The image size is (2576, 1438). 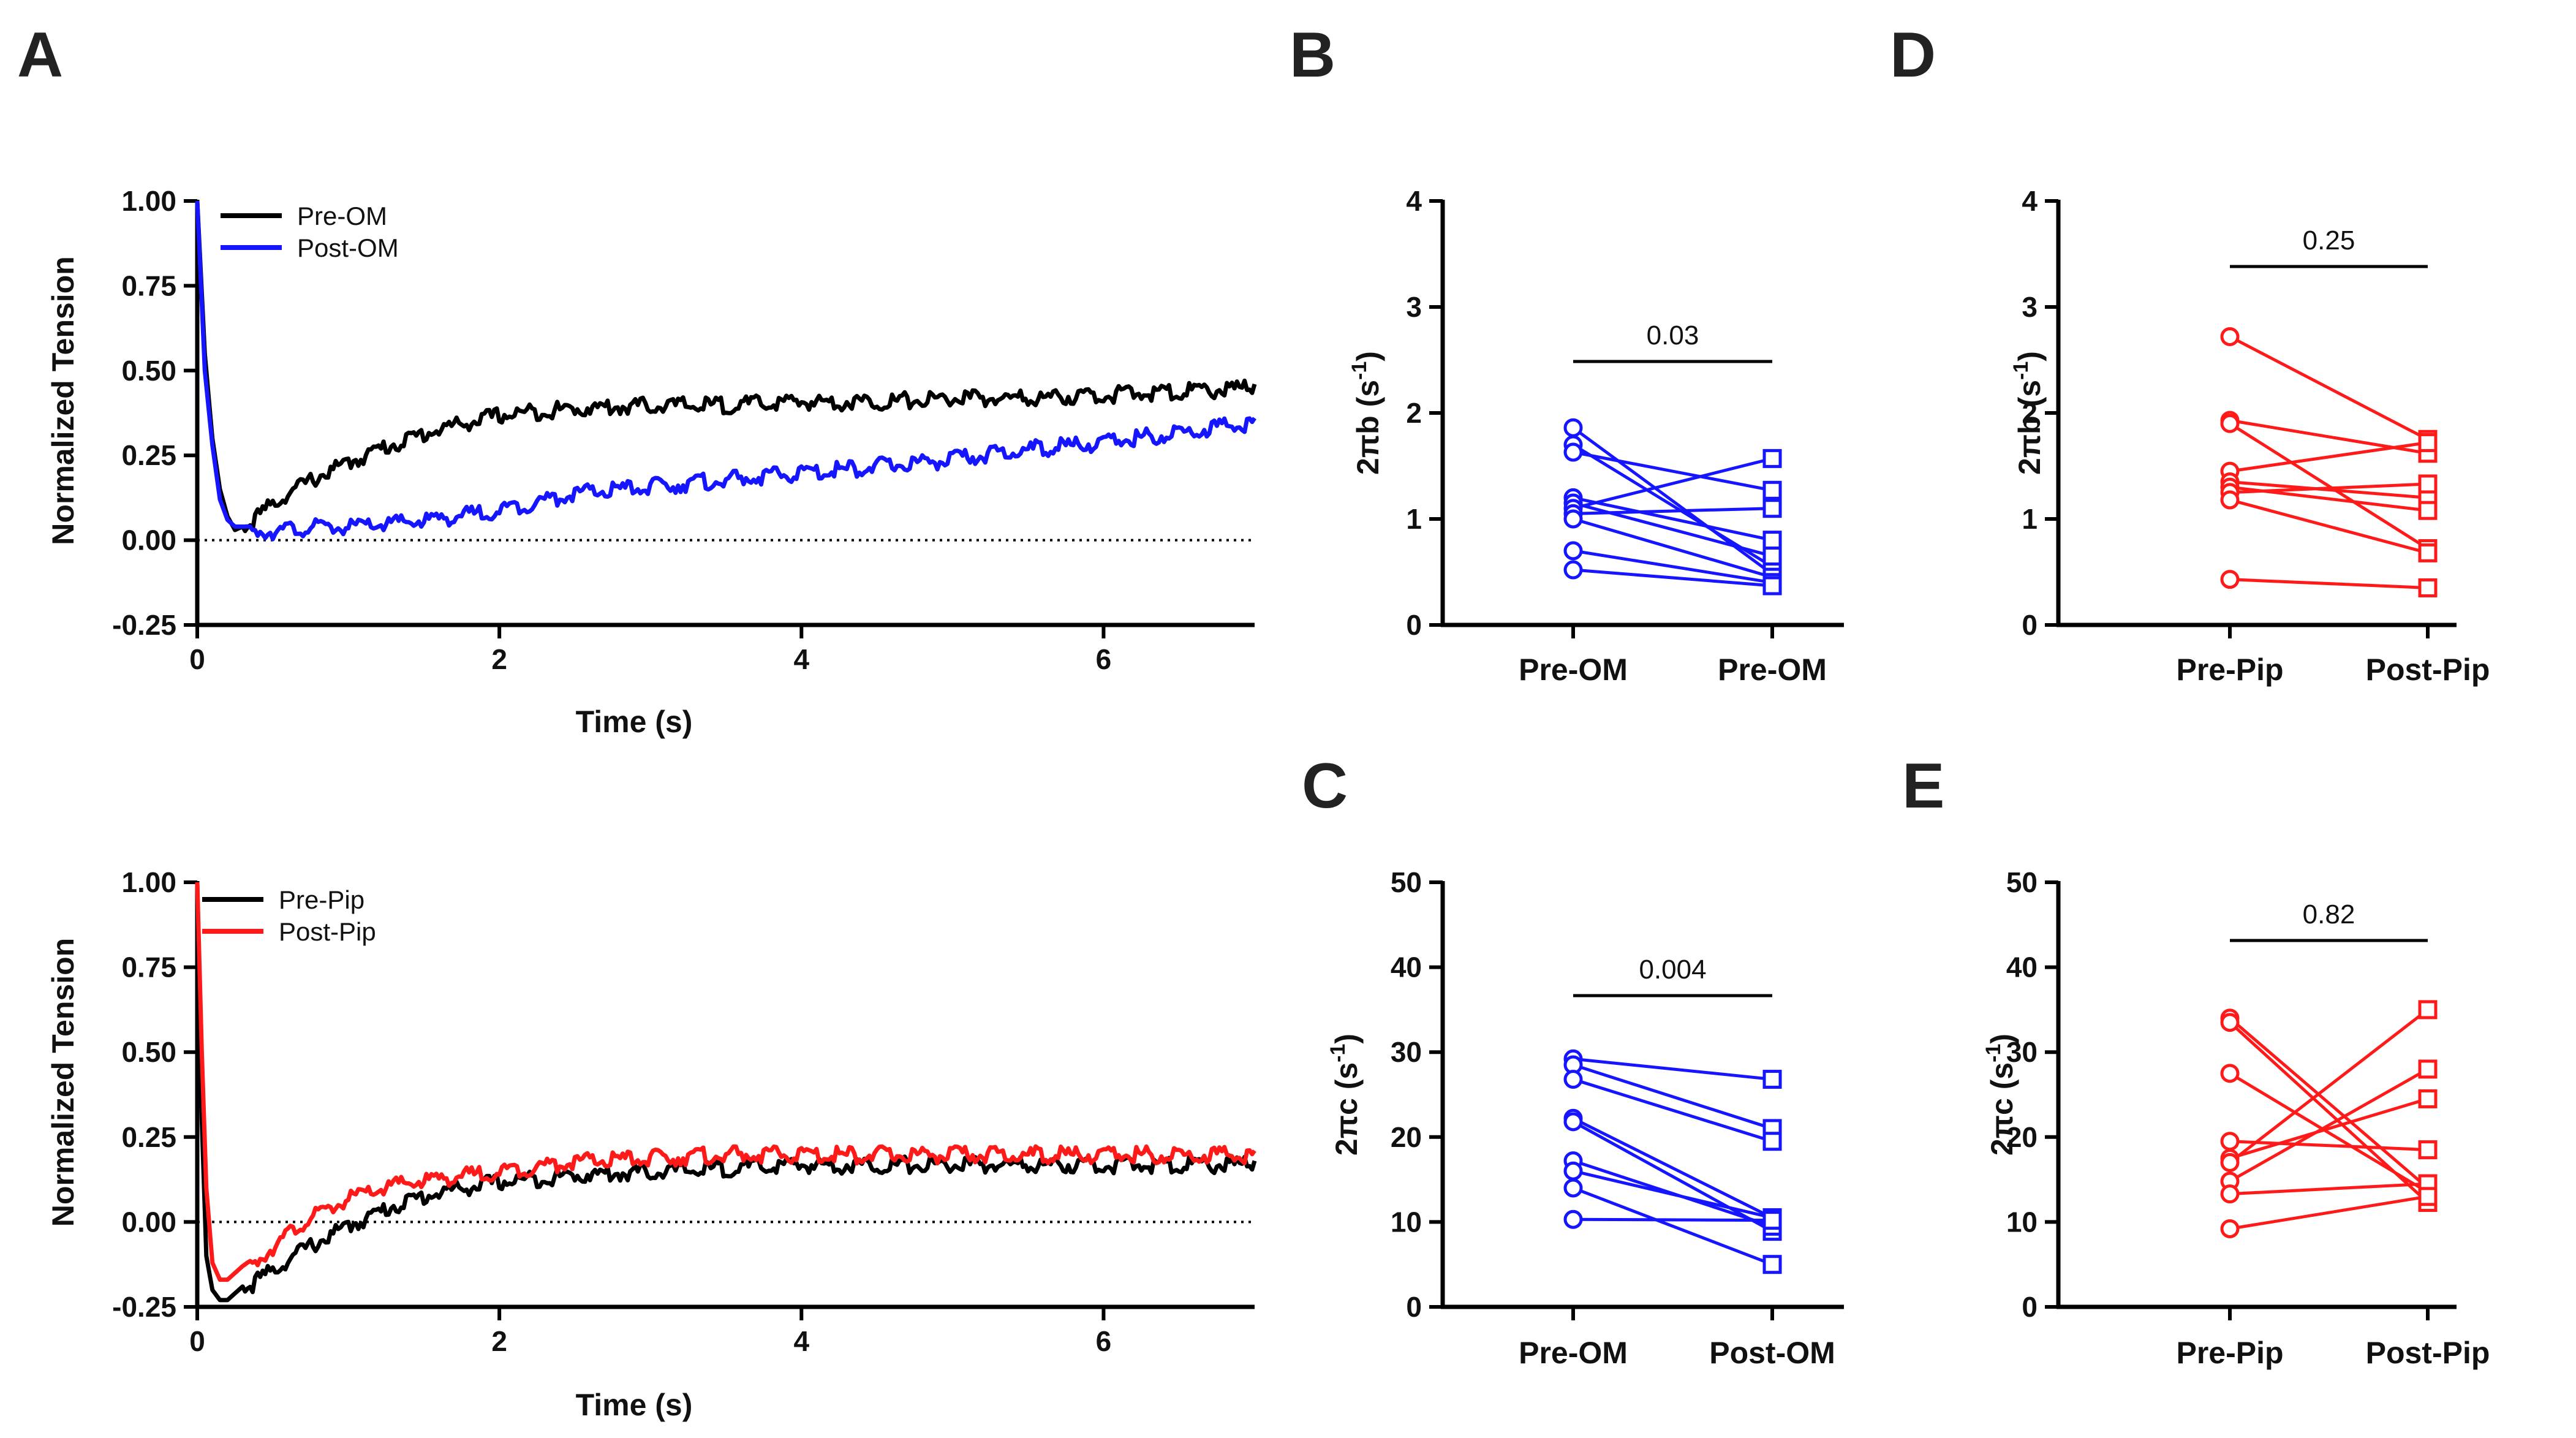 I want to click on paired-chart-e: 0 10 20 30 40 50 Pre-Pip Post-Pip 2πc (s-1) 0.82, so click(x=2236, y=1118).